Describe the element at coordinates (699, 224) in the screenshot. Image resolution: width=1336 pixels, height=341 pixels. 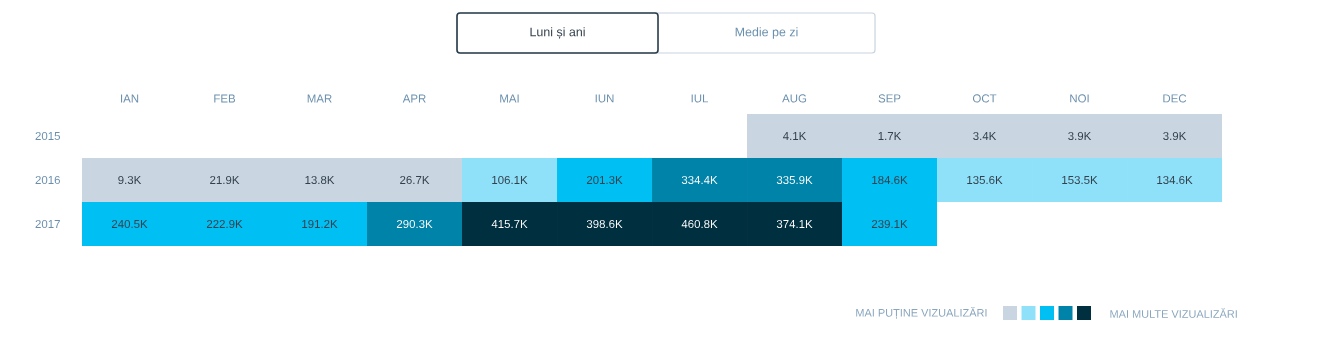
I see `data-label: 460.8K` at that location.